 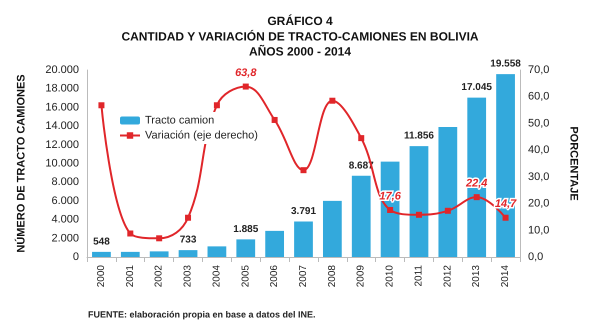 What do you see at coordinates (62, 70) in the screenshot?
I see `y-tick-label: 20.000` at bounding box center [62, 70].